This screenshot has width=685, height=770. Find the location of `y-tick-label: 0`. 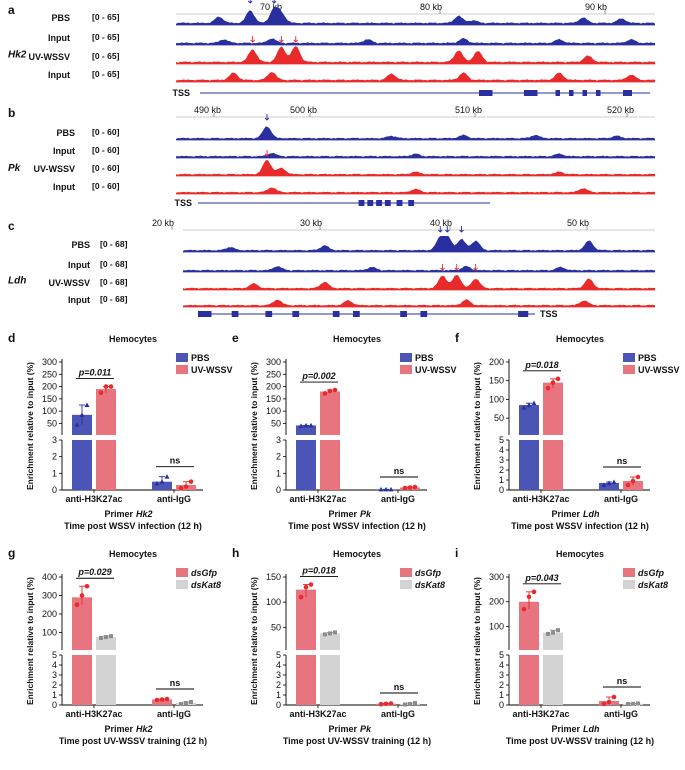

y-tick-label: 0 is located at coordinates (54, 490).